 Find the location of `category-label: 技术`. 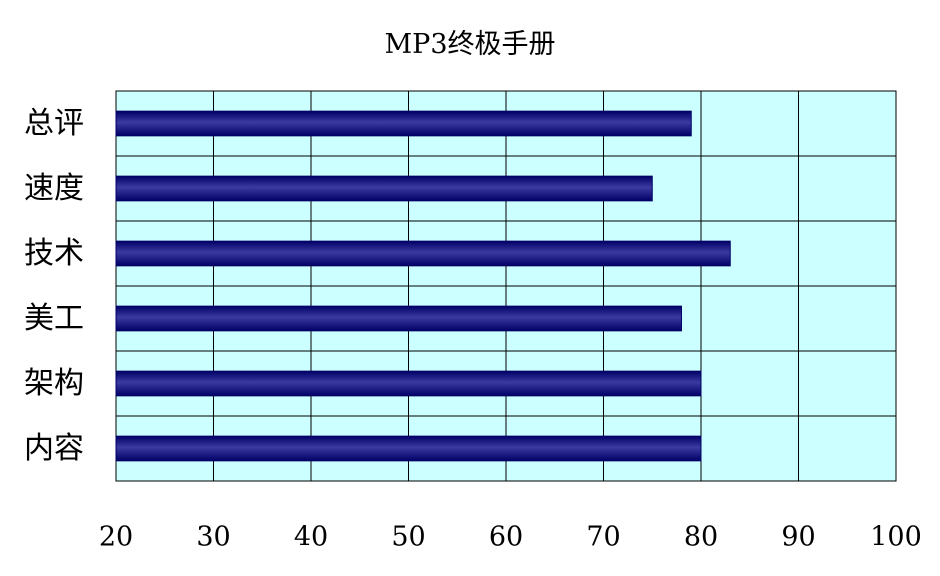

category-label: 技术 is located at coordinates (54, 253).